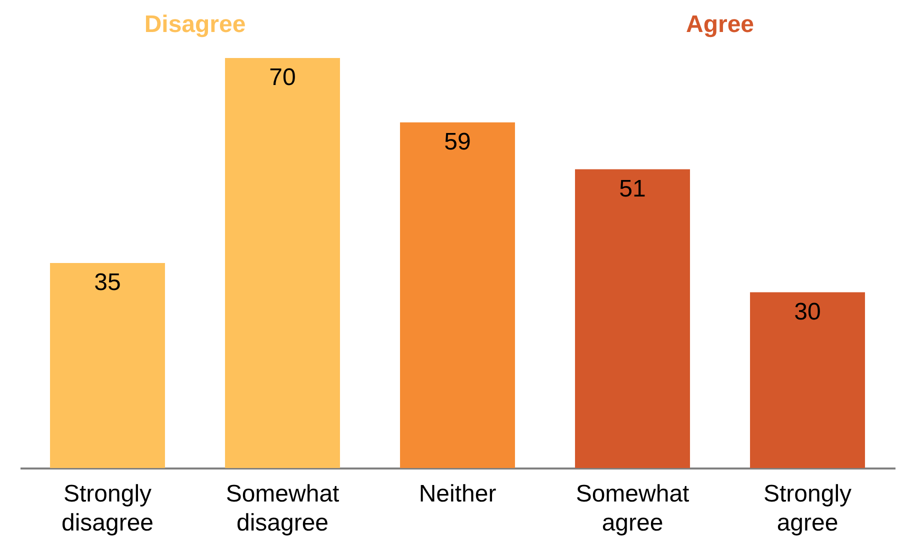  What do you see at coordinates (457, 494) in the screenshot?
I see `x-tick-label: Neither` at bounding box center [457, 494].